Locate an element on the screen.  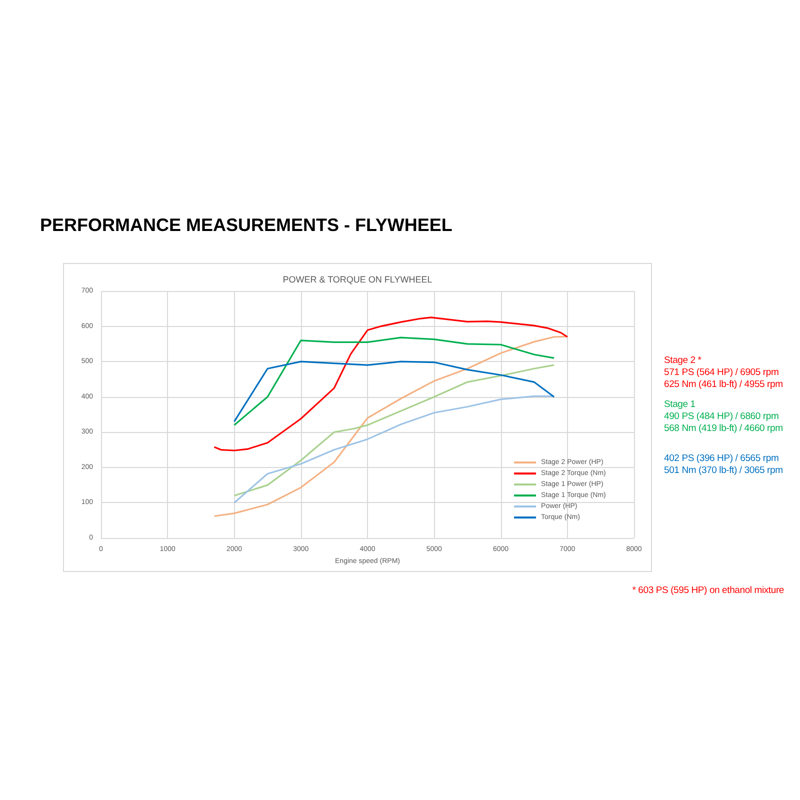
text: Stage 1 is located at coordinates (680, 405).